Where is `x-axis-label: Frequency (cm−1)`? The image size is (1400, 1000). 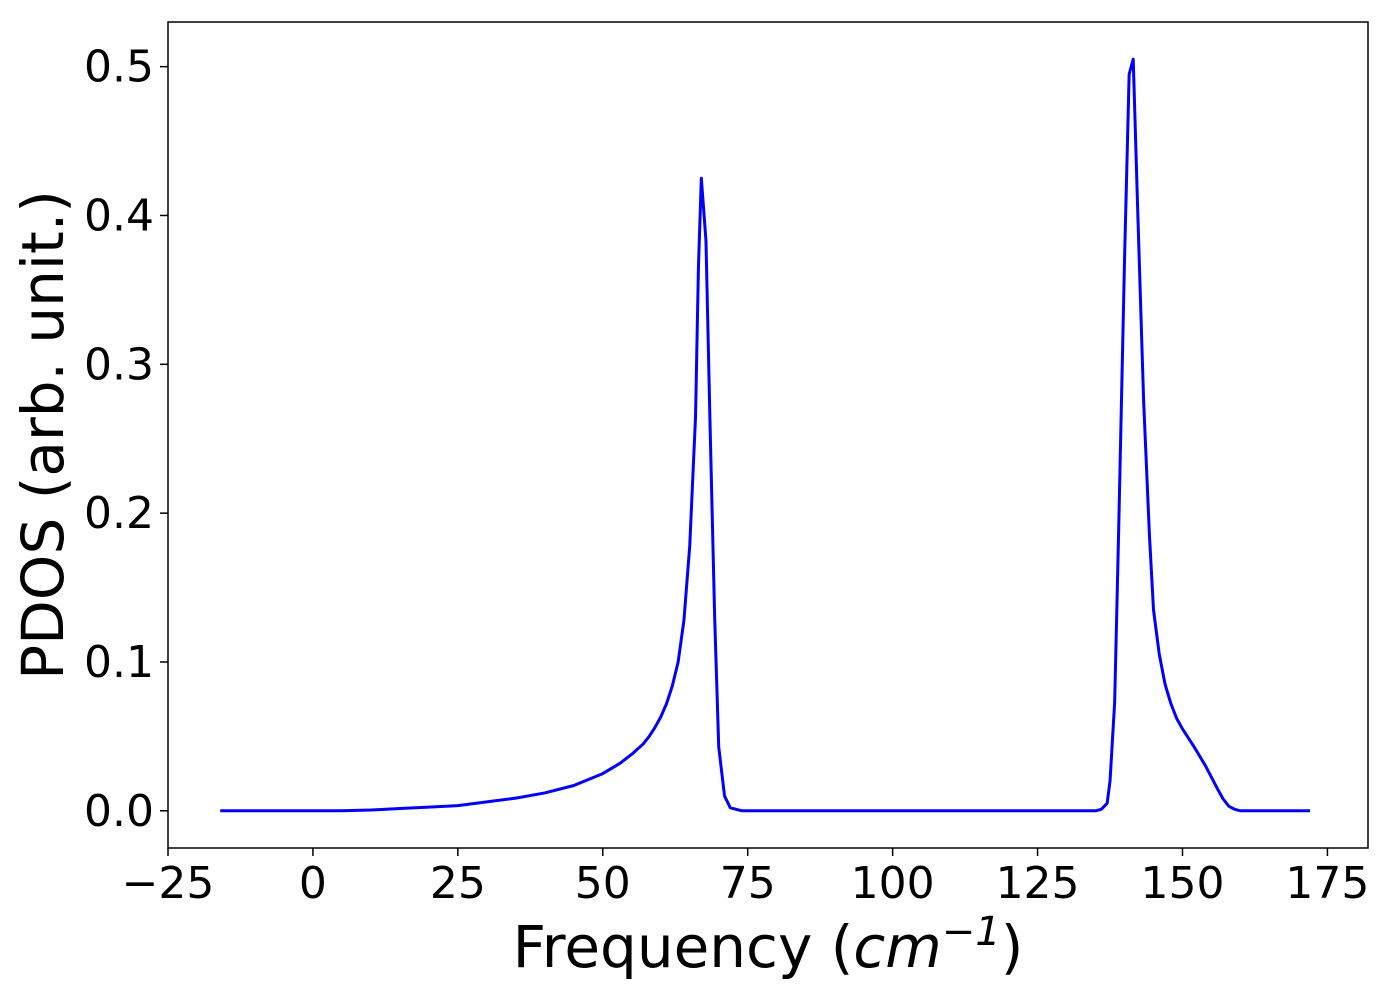 x-axis-label: Frequency (cm−1) is located at coordinates (768, 945).